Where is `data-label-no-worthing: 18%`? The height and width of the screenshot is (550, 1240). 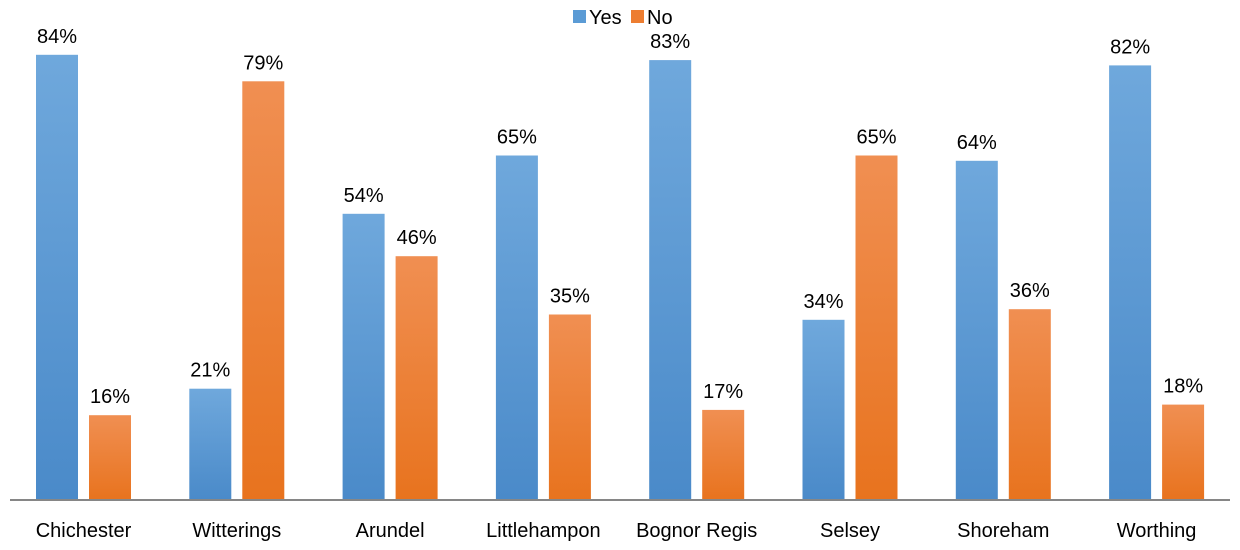 data-label-no-worthing: 18% is located at coordinates (1183, 387).